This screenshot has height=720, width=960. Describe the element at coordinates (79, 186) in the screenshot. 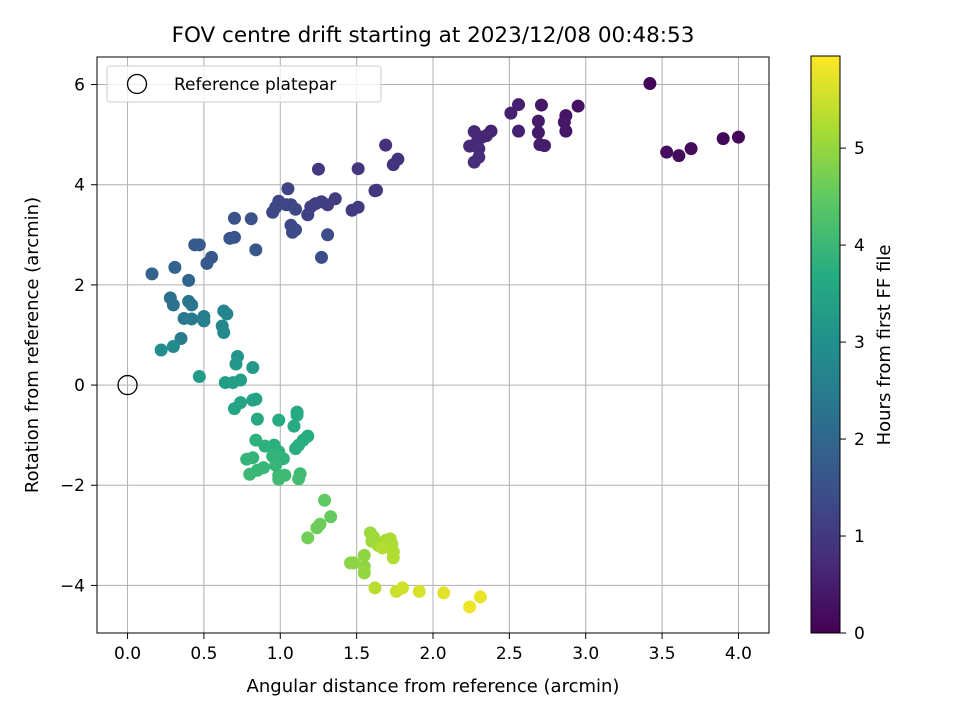

I see `y-tick-label: 4` at that location.